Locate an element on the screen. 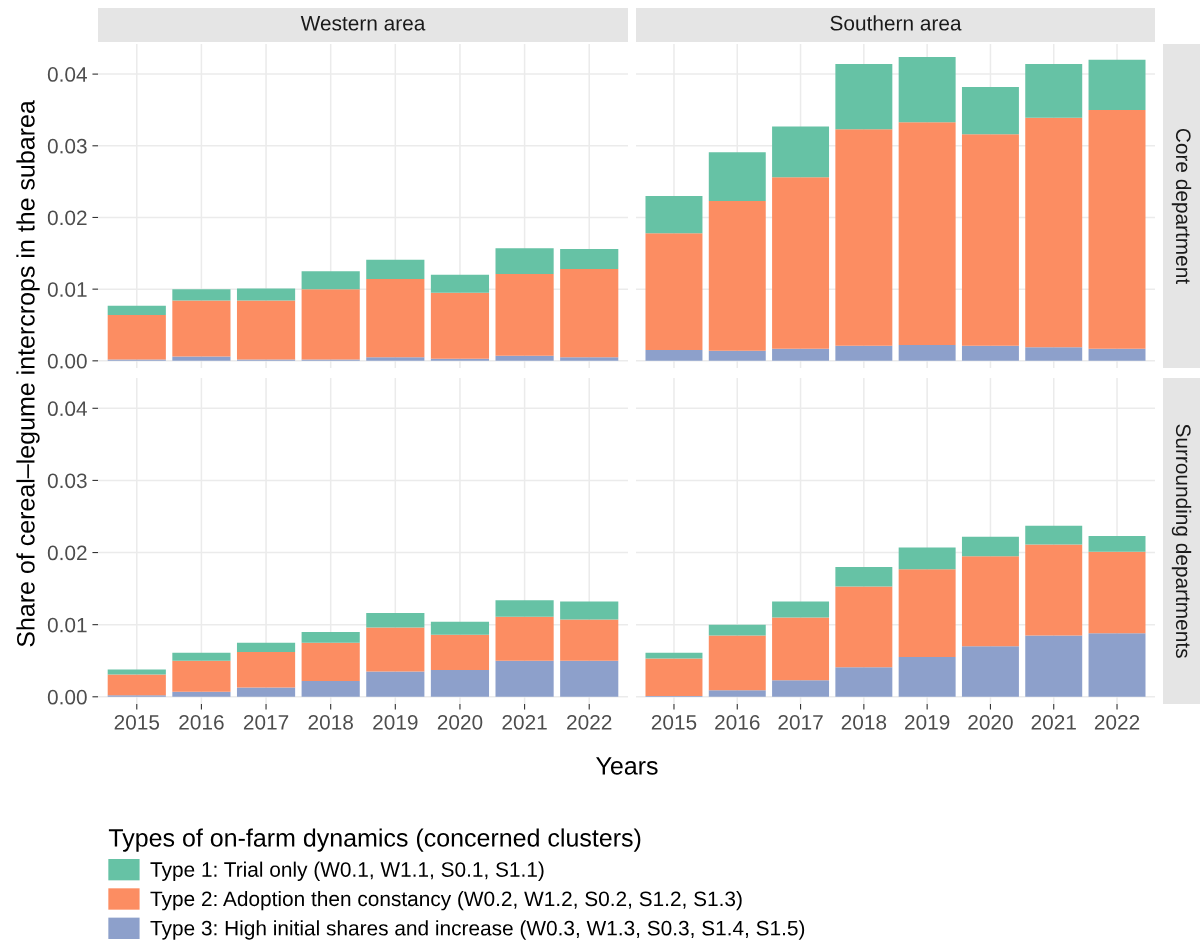 This screenshot has width=1203, height=952. legend-label: Type 3: High initial shares and increase (W0.3, W1.3, S0.3, S1.4, S1.5) is located at coordinates (477, 930).